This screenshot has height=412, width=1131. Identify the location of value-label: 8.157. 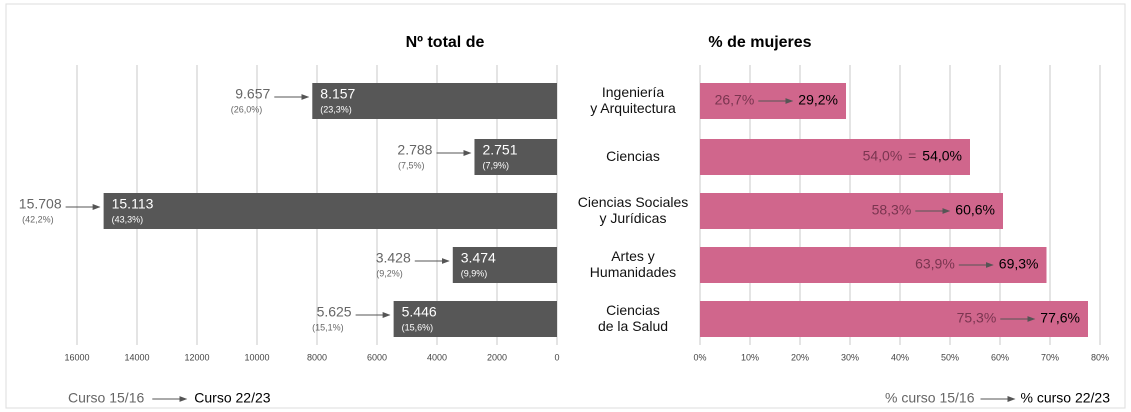
(337, 94).